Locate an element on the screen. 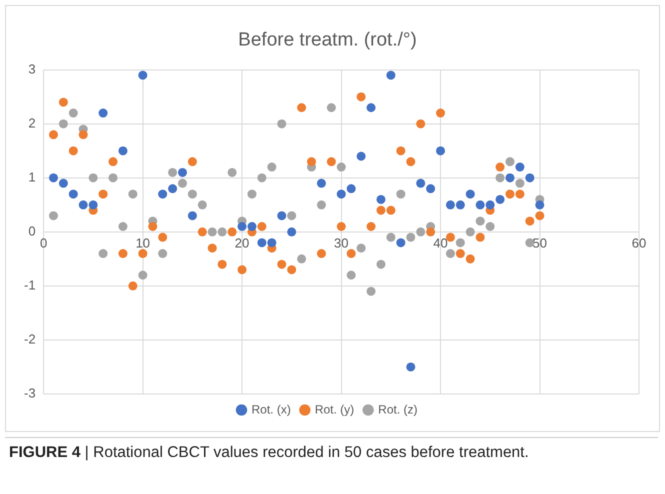 The image size is (665, 494). x-tick-label: 20 is located at coordinates (242, 242).